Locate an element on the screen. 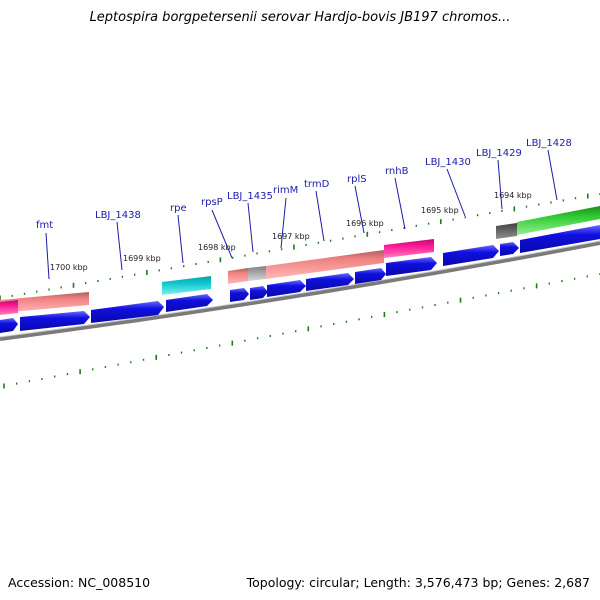 Image resolution: width=600 pixels, height=600 pixels. accession-text: Accession: NC_008510 is located at coordinates (79, 582).